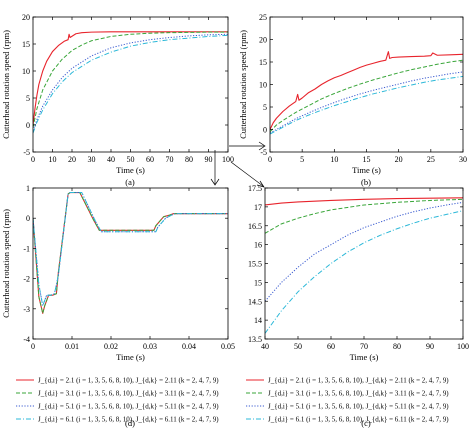  What do you see at coordinates (364, 357) in the screenshot?
I see `x-axis-label-c: Time (s)` at bounding box center [364, 357].